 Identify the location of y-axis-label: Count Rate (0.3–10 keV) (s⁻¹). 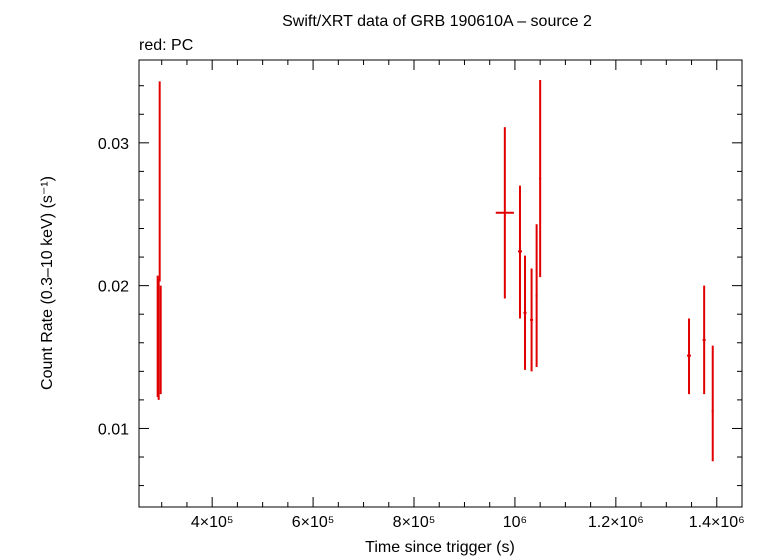
(47, 283).